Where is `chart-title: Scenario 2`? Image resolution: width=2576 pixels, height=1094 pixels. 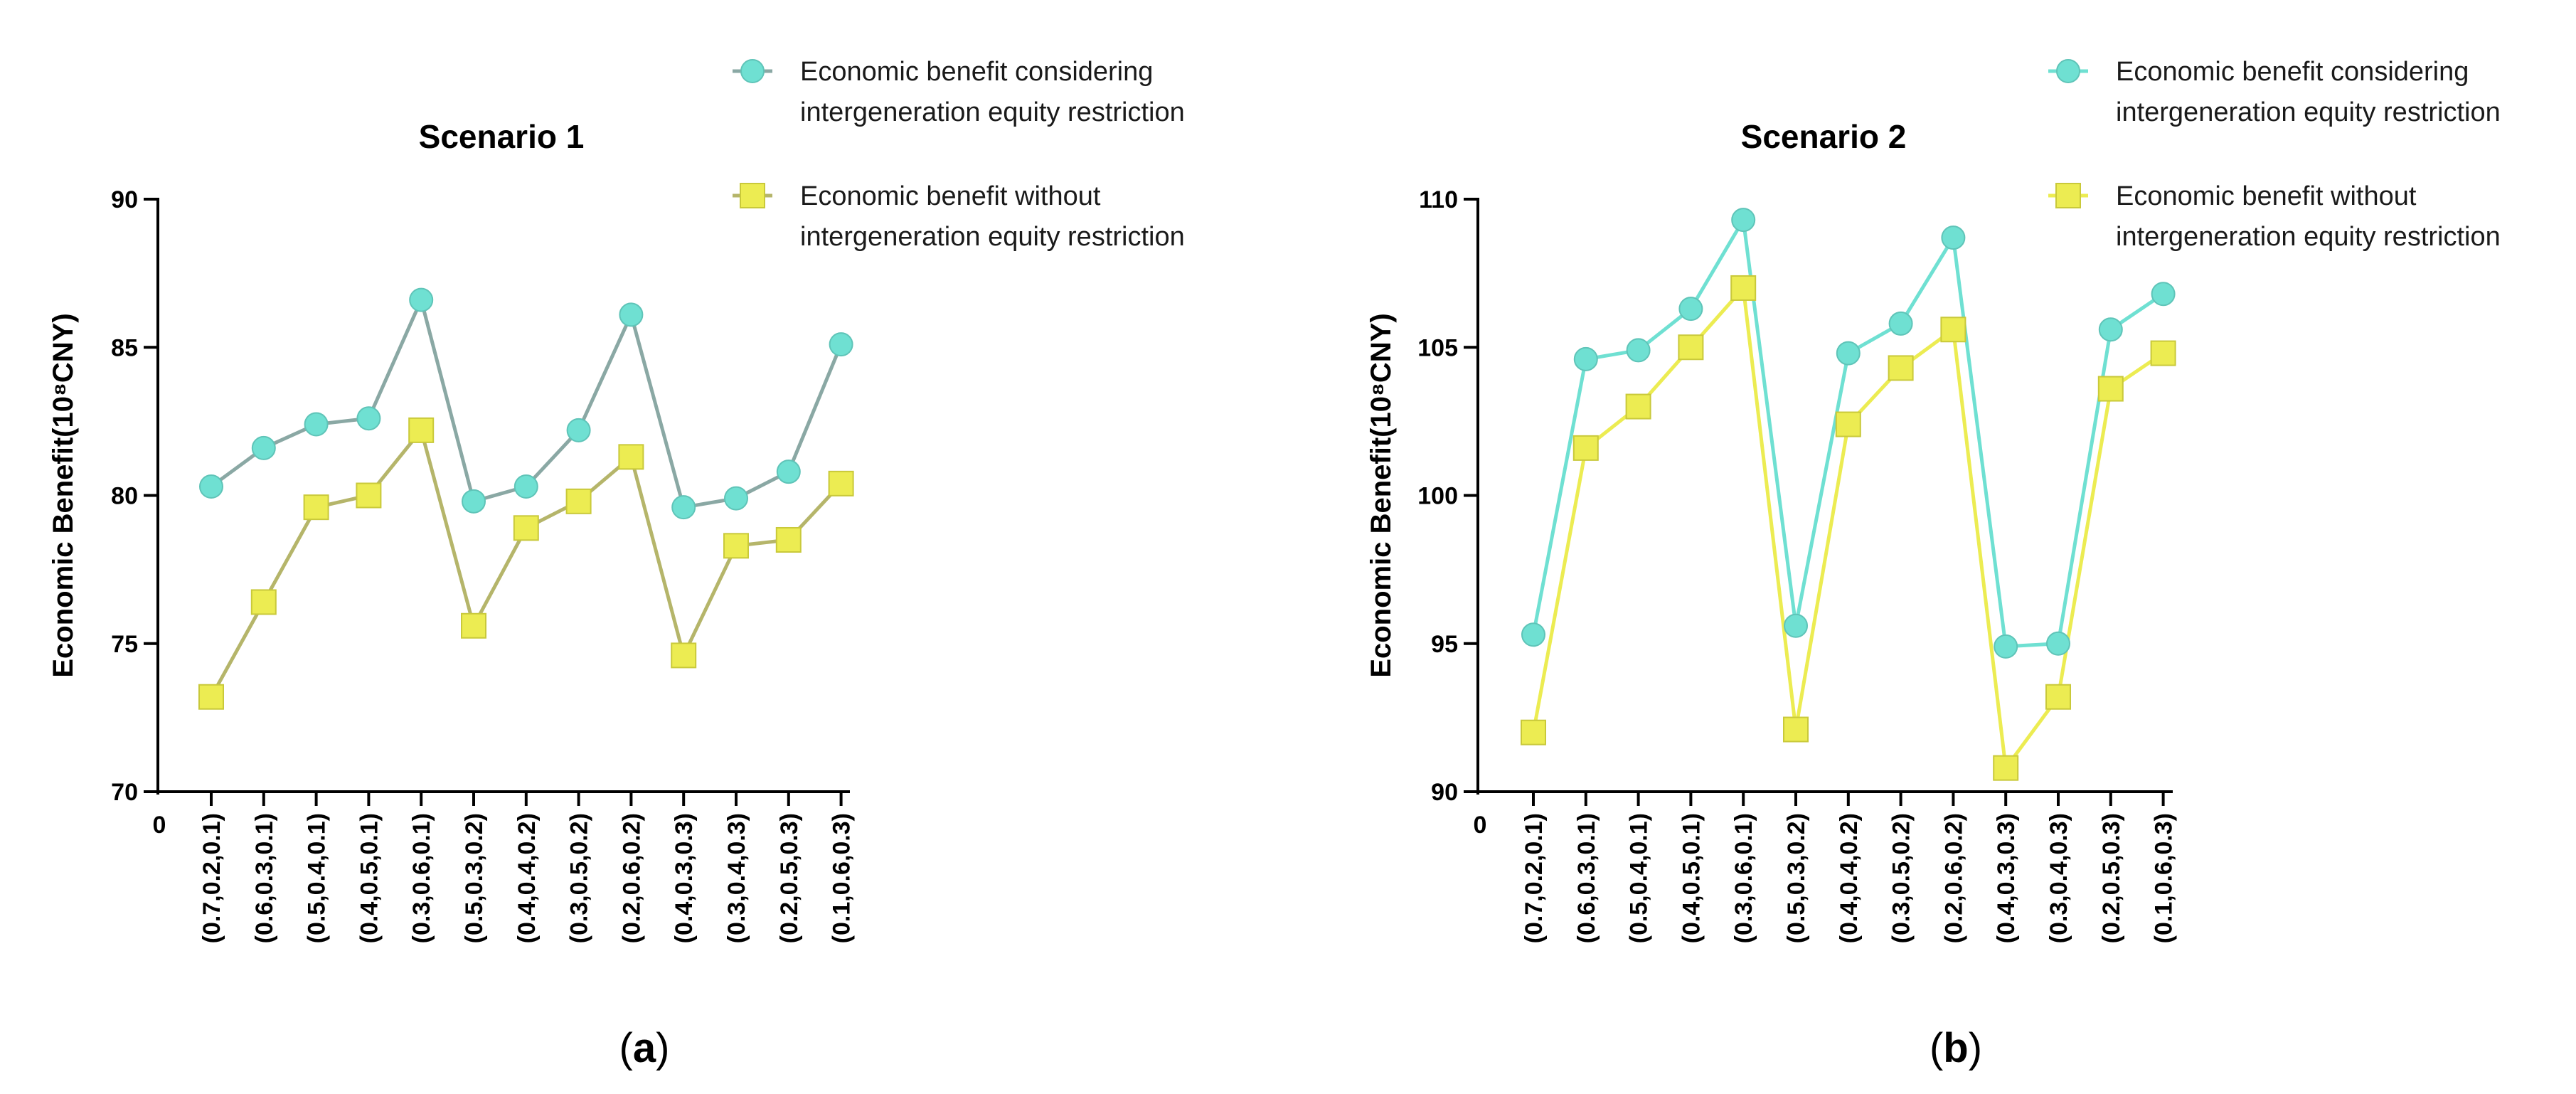
chart-title: Scenario 2 is located at coordinates (1824, 136).